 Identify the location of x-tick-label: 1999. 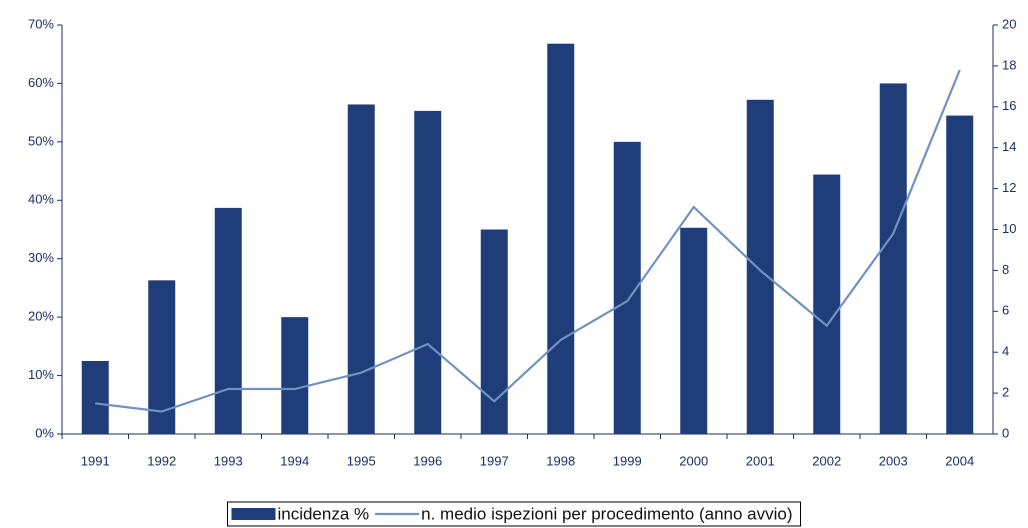
(627, 460).